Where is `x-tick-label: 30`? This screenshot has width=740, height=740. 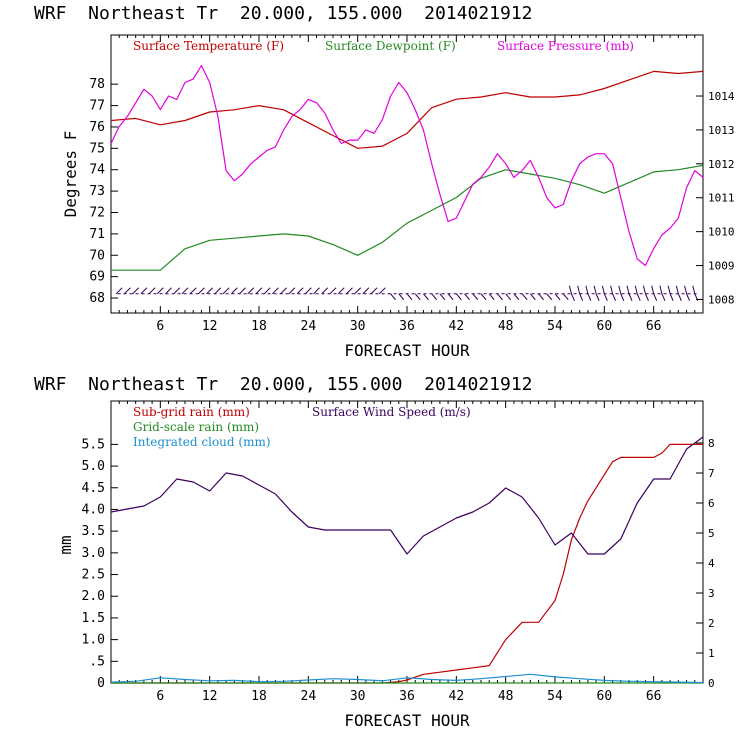
x-tick-label: 30 is located at coordinates (358, 326).